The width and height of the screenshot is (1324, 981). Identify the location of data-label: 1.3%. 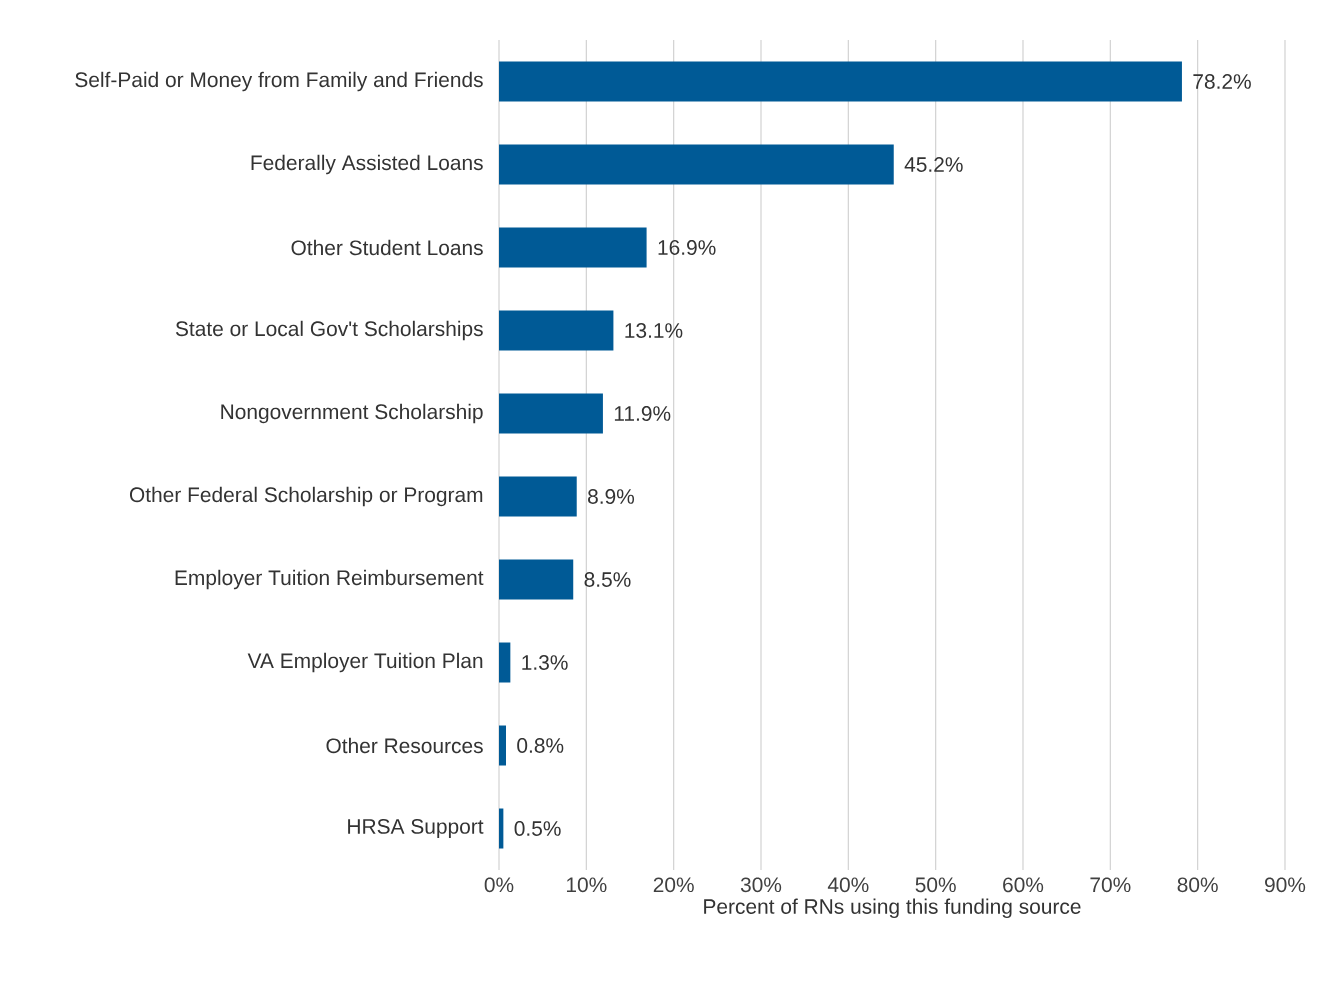
(545, 662).